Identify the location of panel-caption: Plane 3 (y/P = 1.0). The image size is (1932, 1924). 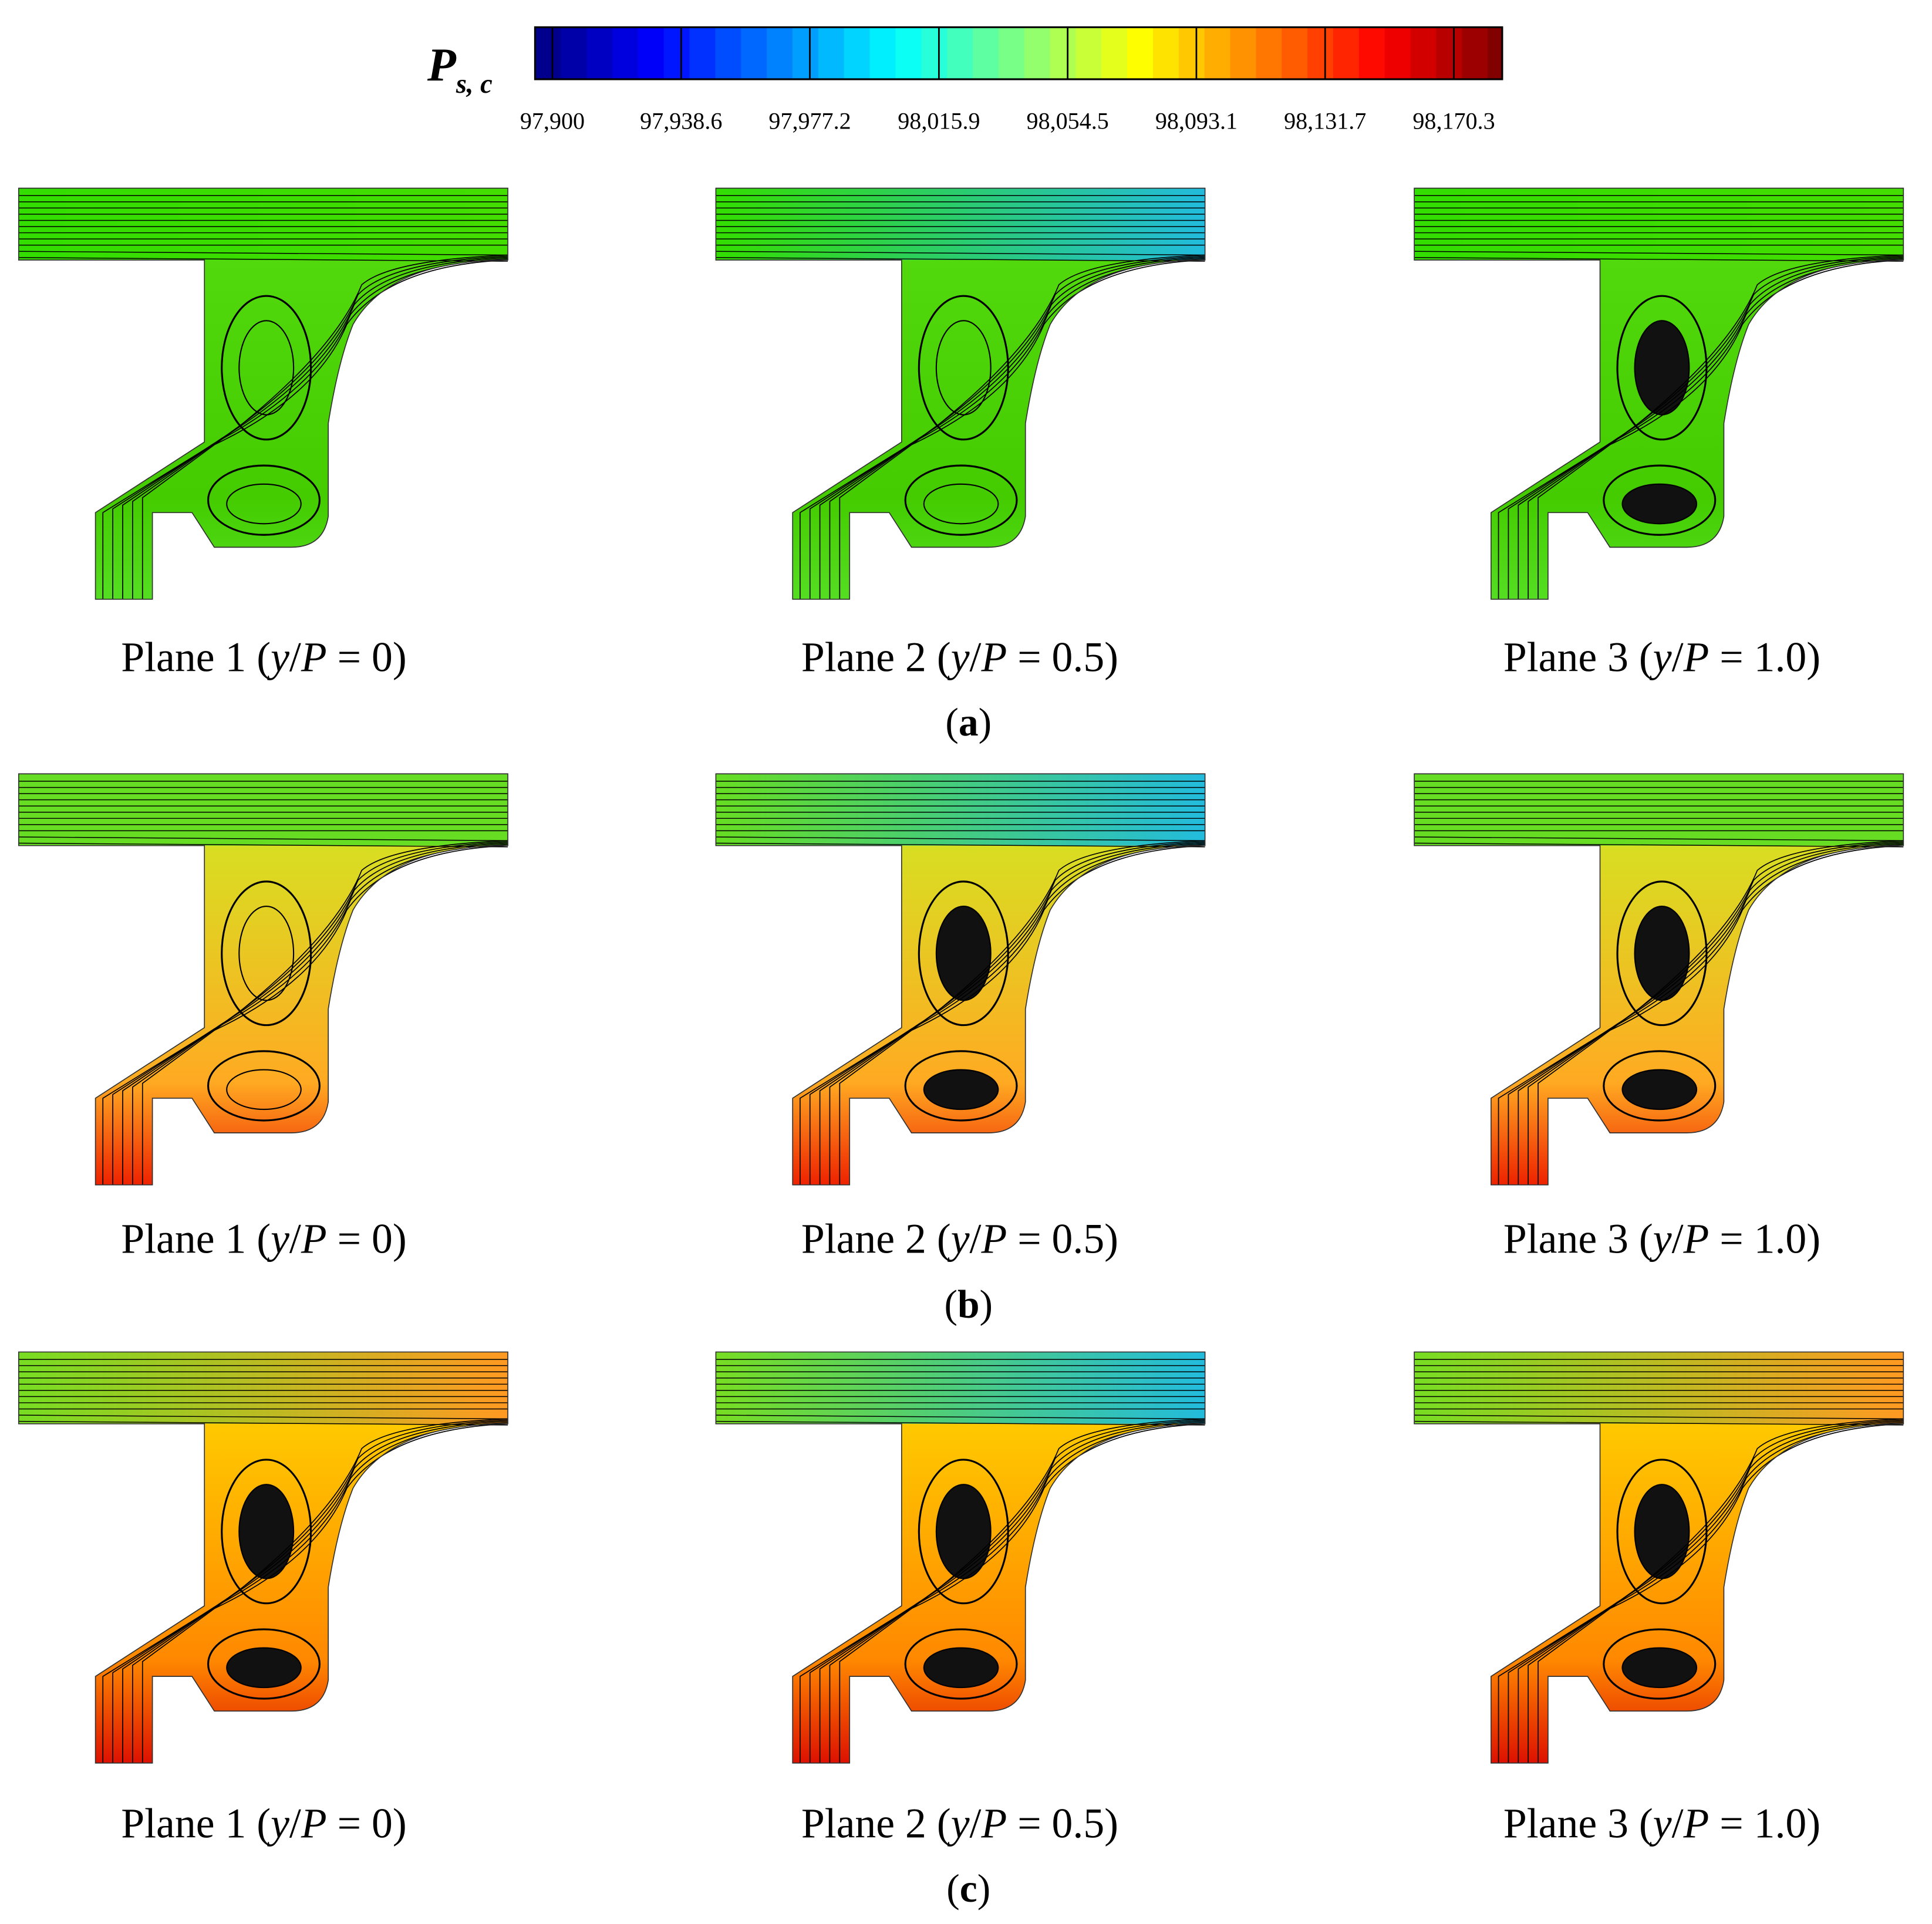
(1661, 1239).